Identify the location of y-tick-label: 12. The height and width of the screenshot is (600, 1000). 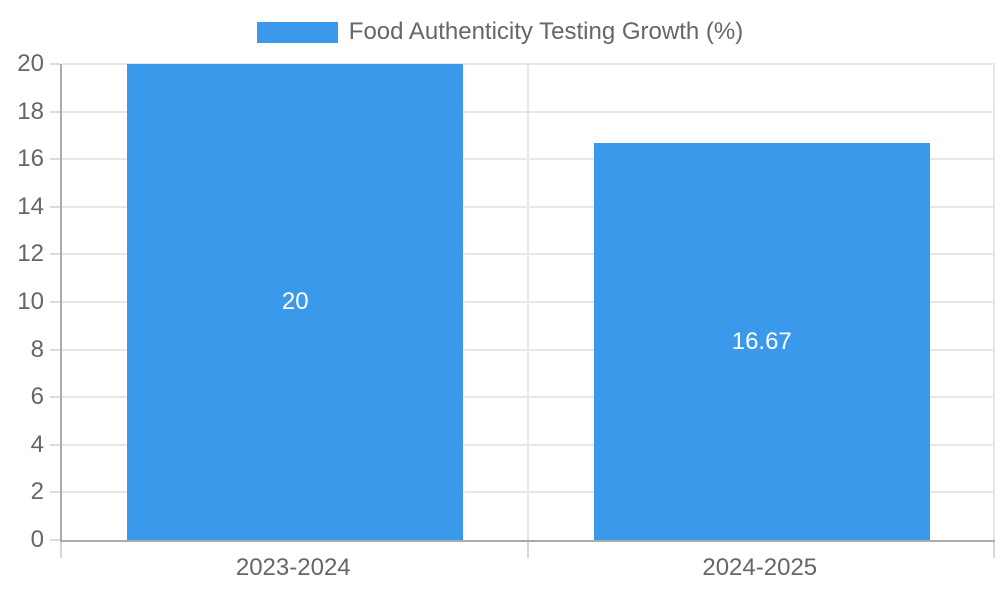
(30, 254).